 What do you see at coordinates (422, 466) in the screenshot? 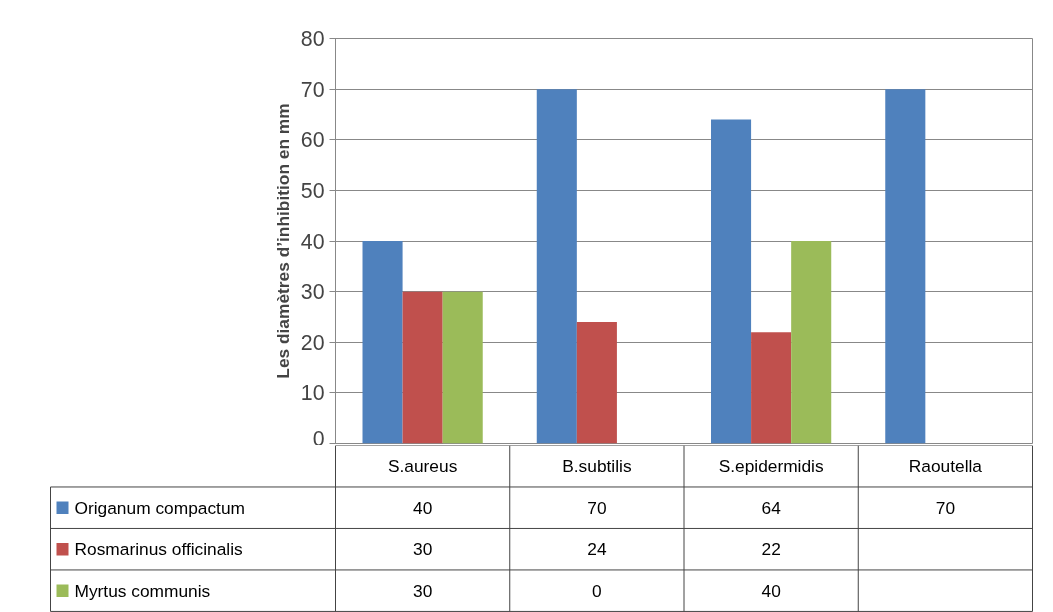
I see `x-tick-label: S.aureus` at bounding box center [422, 466].